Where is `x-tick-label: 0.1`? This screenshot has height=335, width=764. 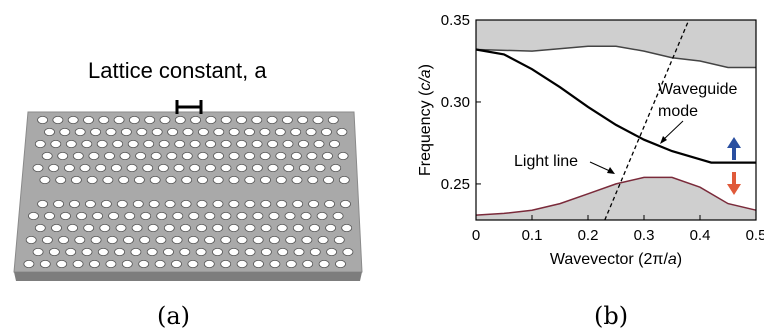
x-tick-label: 0.1 is located at coordinates (532, 235).